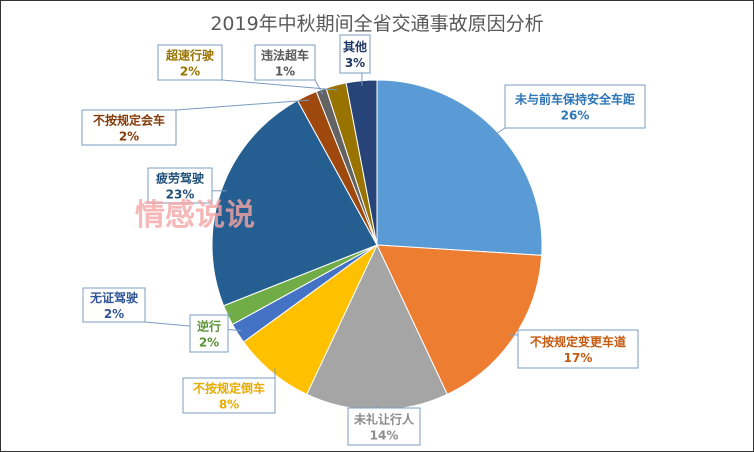 The width and height of the screenshot is (754, 452). Describe the element at coordinates (195, 215) in the screenshot. I see `watermark: 情感说说` at that location.